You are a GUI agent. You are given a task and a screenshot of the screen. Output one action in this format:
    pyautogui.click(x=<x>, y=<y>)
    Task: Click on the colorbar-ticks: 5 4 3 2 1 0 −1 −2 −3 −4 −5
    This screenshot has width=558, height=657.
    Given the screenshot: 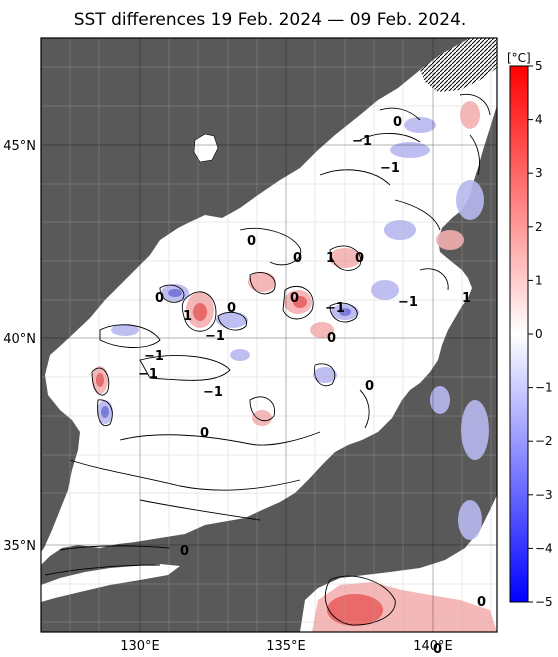 What is the action you would take?
    pyautogui.click(x=540, y=334)
    